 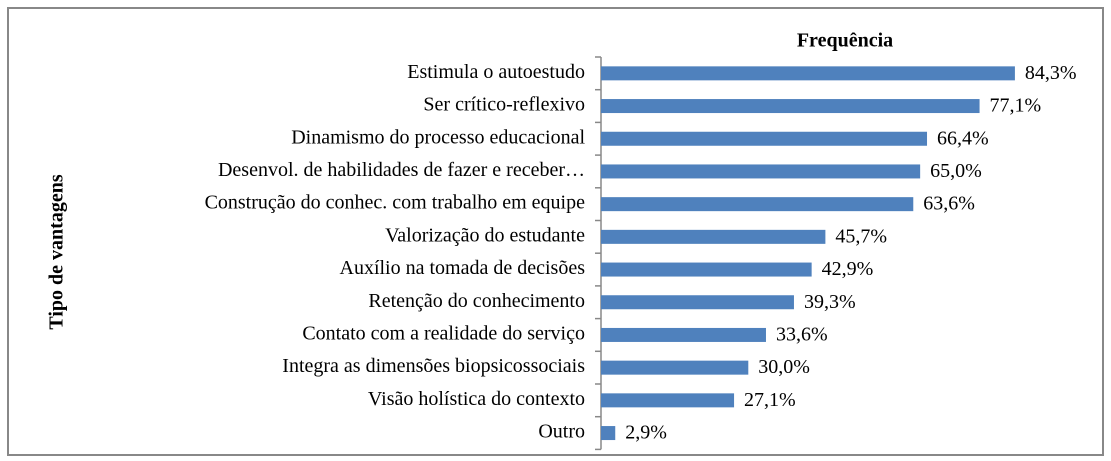 What do you see at coordinates (433, 366) in the screenshot?
I see `y-tick-label: Integra as dimensões biopsicossociais` at bounding box center [433, 366].